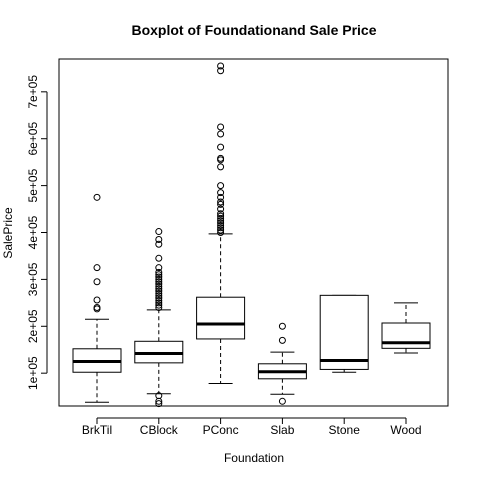  I want to click on box-wood, so click(406, 328).